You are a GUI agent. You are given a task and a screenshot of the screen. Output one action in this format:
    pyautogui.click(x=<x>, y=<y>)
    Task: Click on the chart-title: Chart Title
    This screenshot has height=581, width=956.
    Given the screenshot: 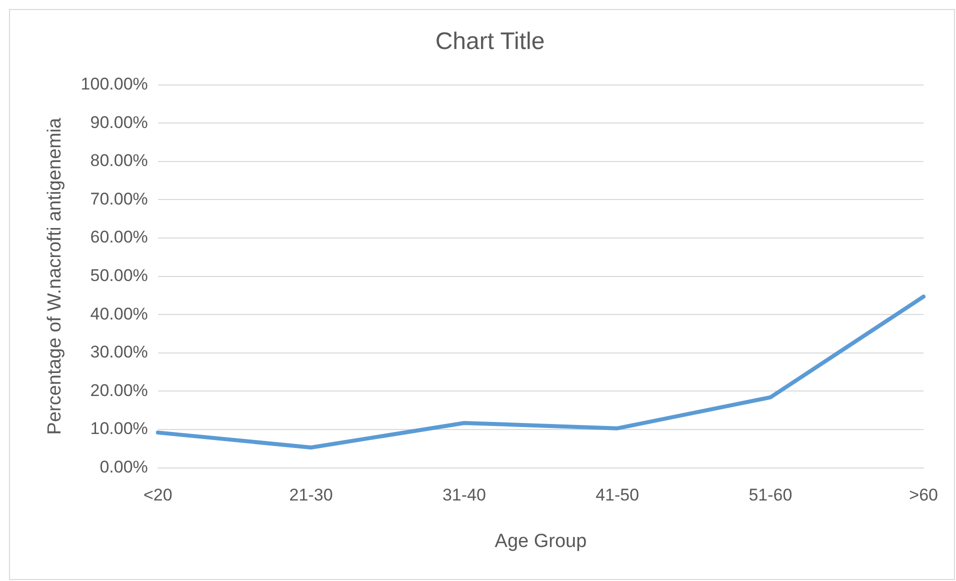 What is the action you would take?
    pyautogui.click(x=490, y=42)
    